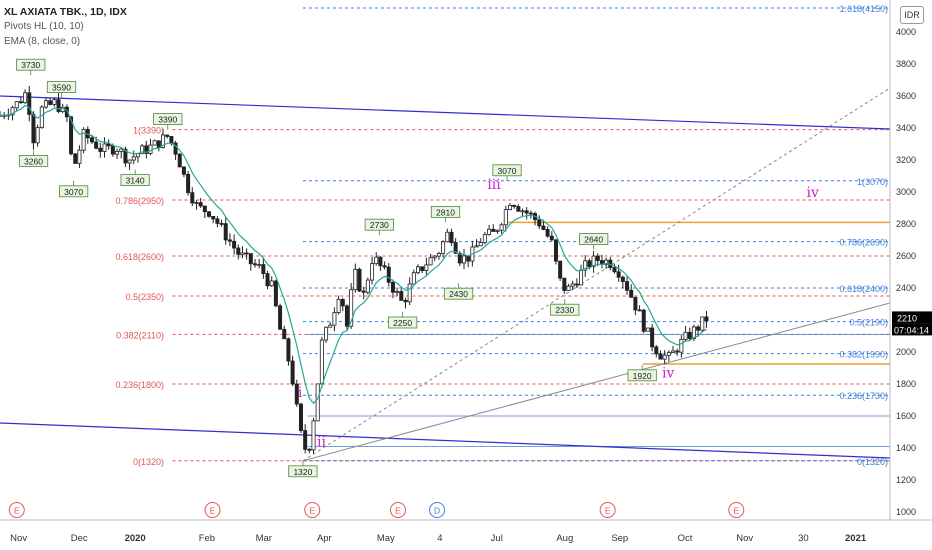  Describe the element at coordinates (497, 538) in the screenshot. I see `time-tick-label: Jul` at that location.